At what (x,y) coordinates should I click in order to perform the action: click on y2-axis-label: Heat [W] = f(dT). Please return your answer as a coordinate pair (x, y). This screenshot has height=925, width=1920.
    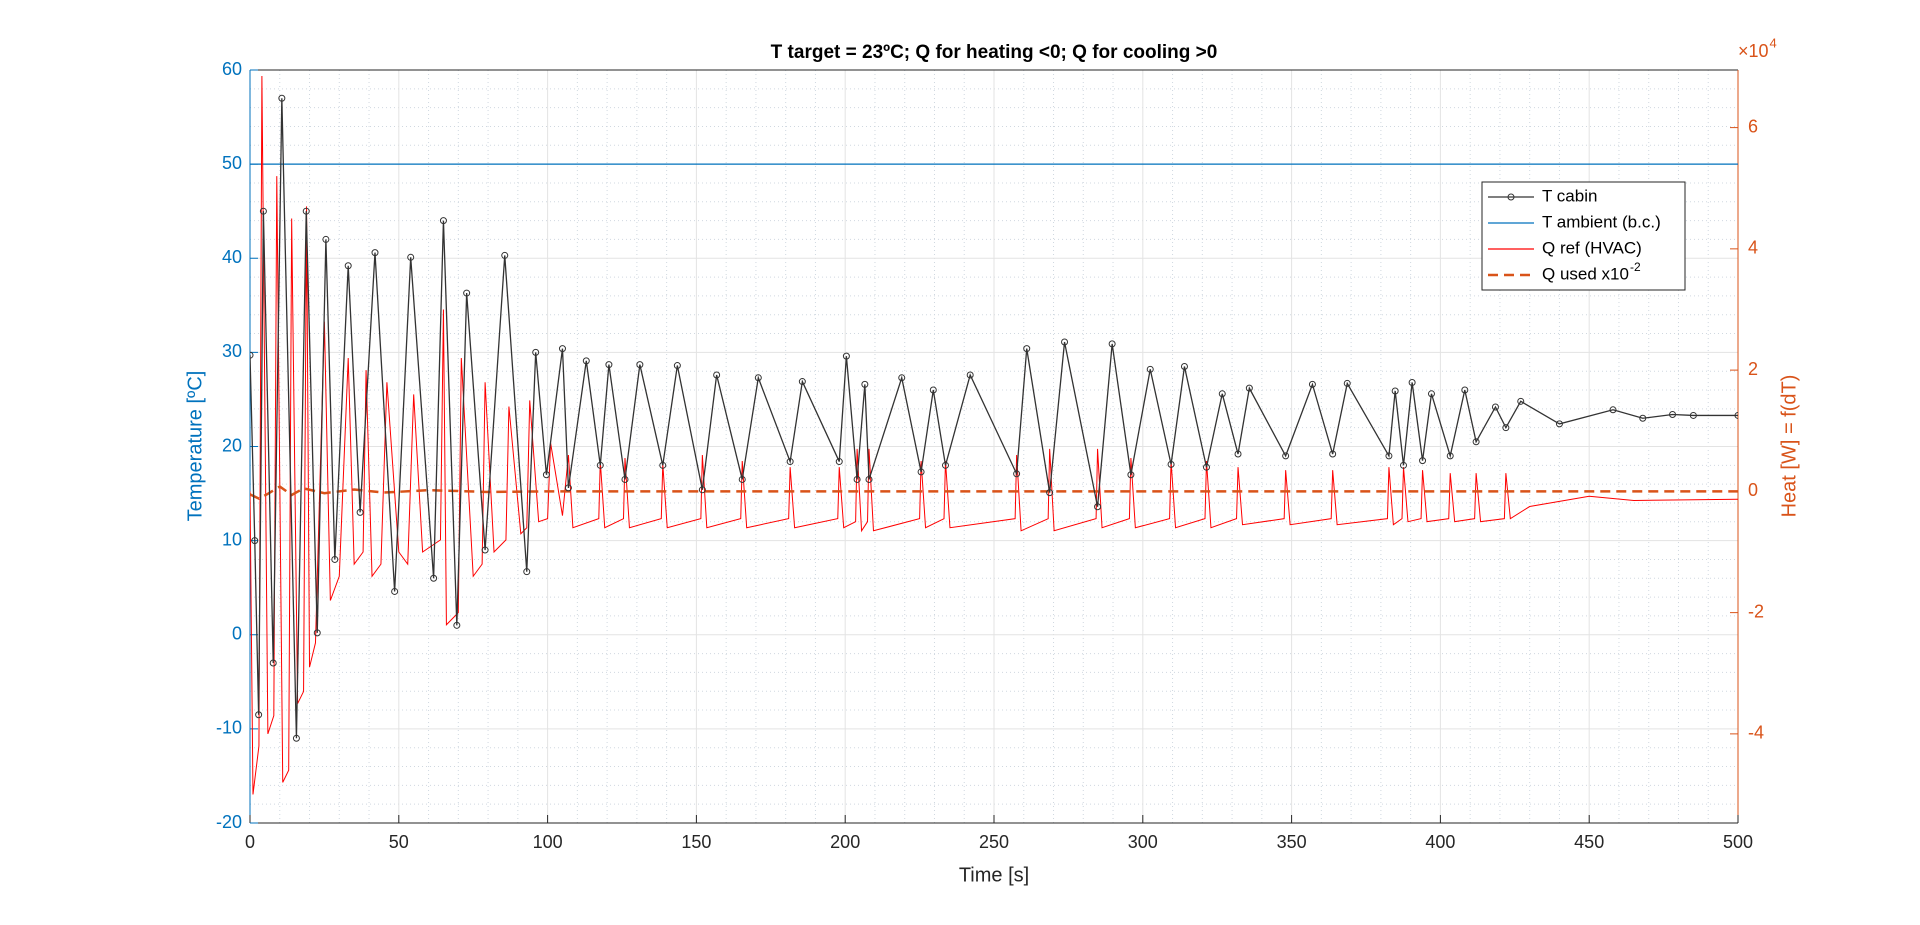
    Looking at the image, I should click on (1789, 446).